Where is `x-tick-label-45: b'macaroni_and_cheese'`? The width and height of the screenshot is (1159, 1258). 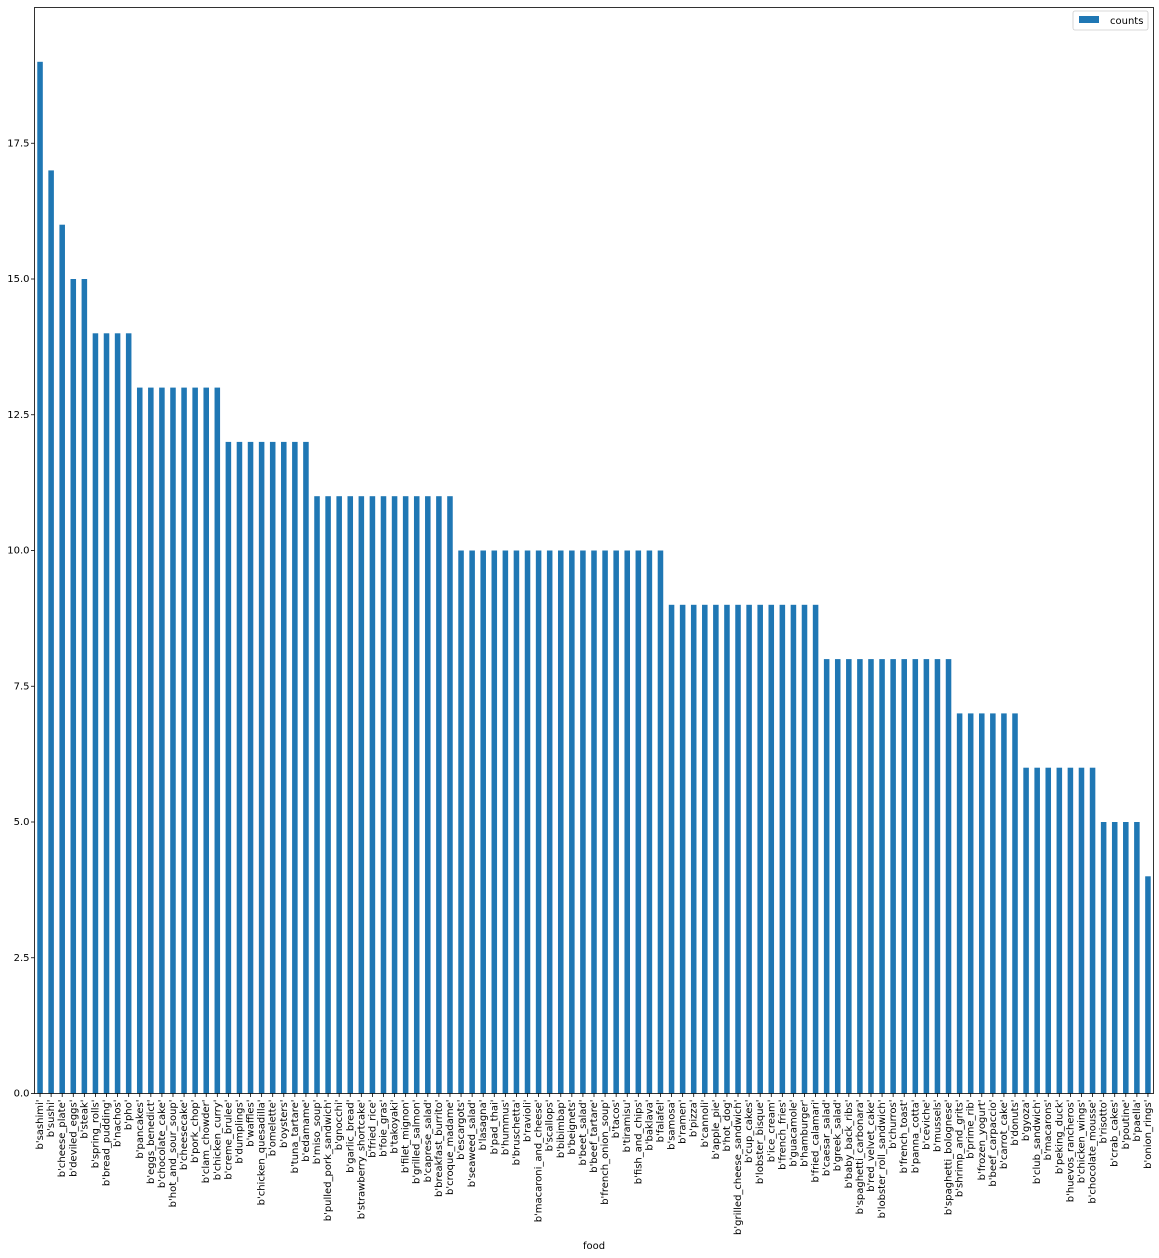
x-tick-label-45: b'macaroni_and_cheese' is located at coordinates (539, 1161).